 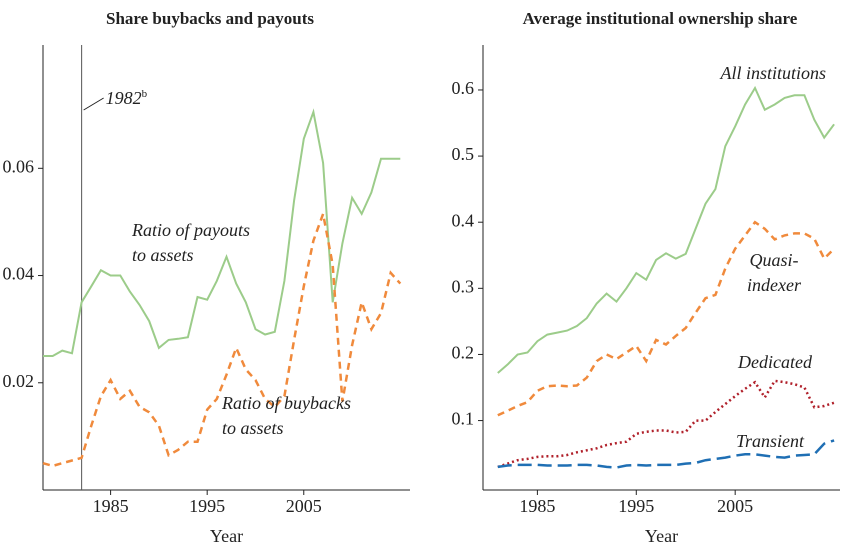 I want to click on annotation: indexer, so click(x=774, y=285).